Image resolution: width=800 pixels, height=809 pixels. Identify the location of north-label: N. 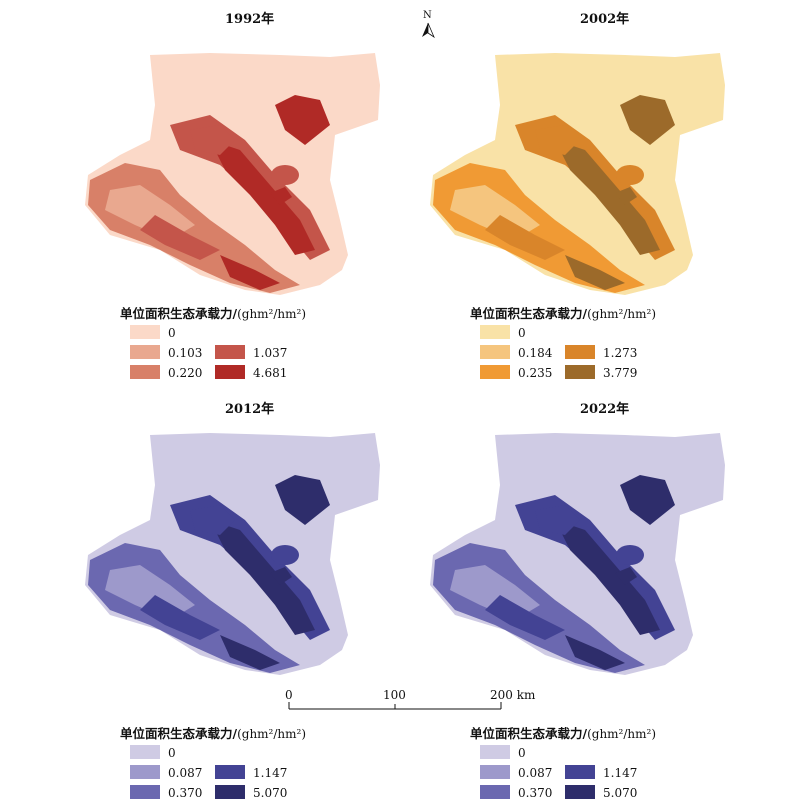
(427, 15).